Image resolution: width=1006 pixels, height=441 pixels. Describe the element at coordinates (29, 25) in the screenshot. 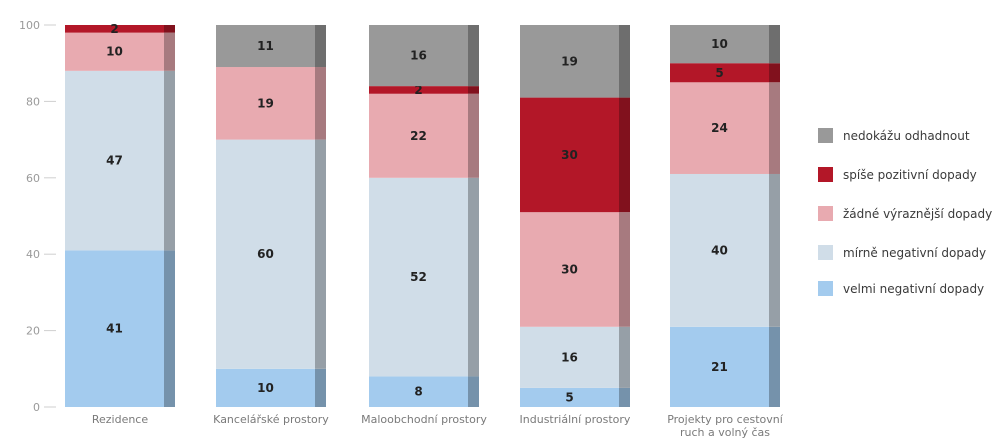

I see `y-tick-label: 100` at that location.